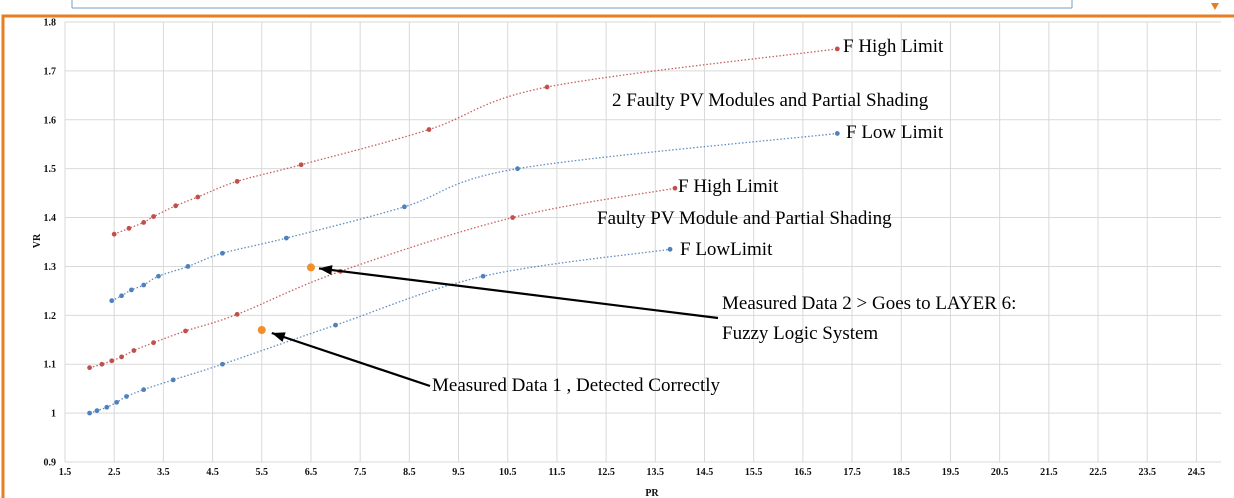 This screenshot has width=1234, height=498. Describe the element at coordinates (50, 169) in the screenshot. I see `y-tick-label: 1.5` at that location.